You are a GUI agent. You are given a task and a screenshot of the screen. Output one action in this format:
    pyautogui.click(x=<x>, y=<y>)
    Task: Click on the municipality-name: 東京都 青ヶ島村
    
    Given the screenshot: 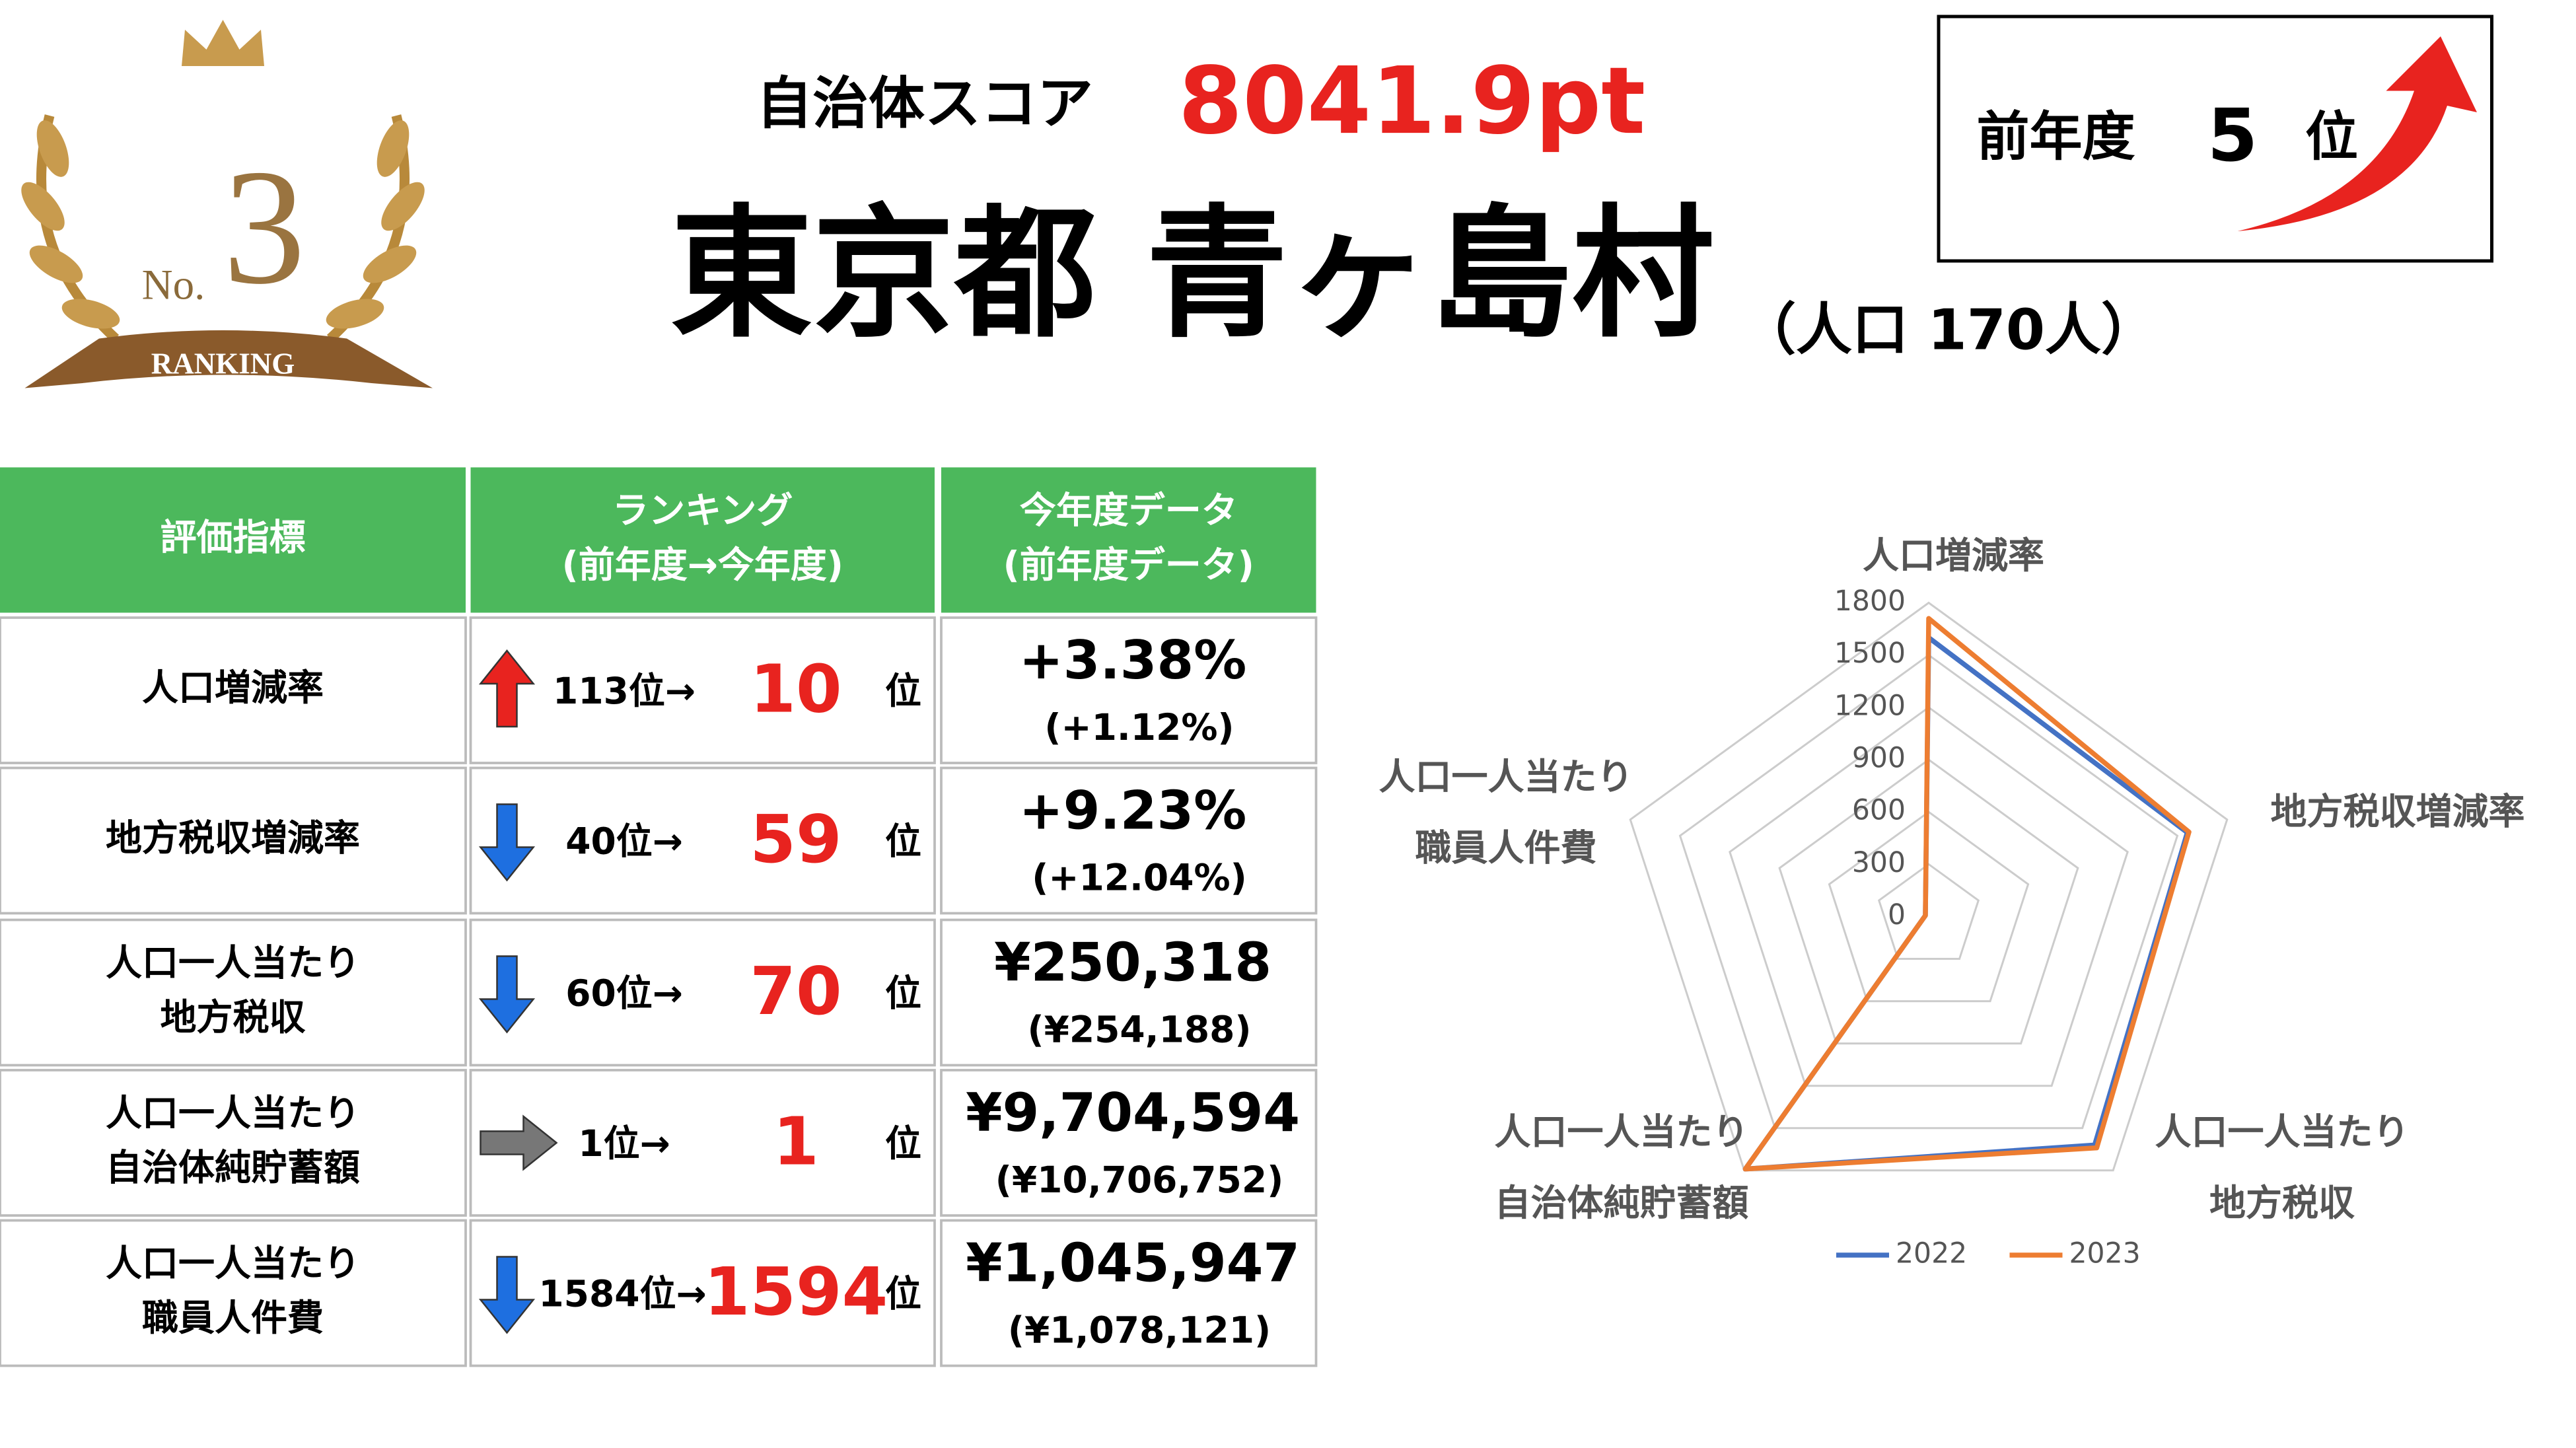 What is the action you would take?
    pyautogui.click(x=1192, y=274)
    